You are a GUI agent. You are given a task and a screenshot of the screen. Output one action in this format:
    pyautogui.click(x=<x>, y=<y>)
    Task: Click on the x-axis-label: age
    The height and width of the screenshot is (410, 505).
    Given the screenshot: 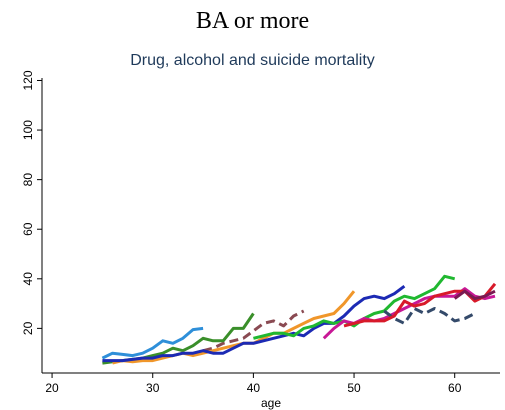 What is the action you would take?
    pyautogui.click(x=271, y=403)
    